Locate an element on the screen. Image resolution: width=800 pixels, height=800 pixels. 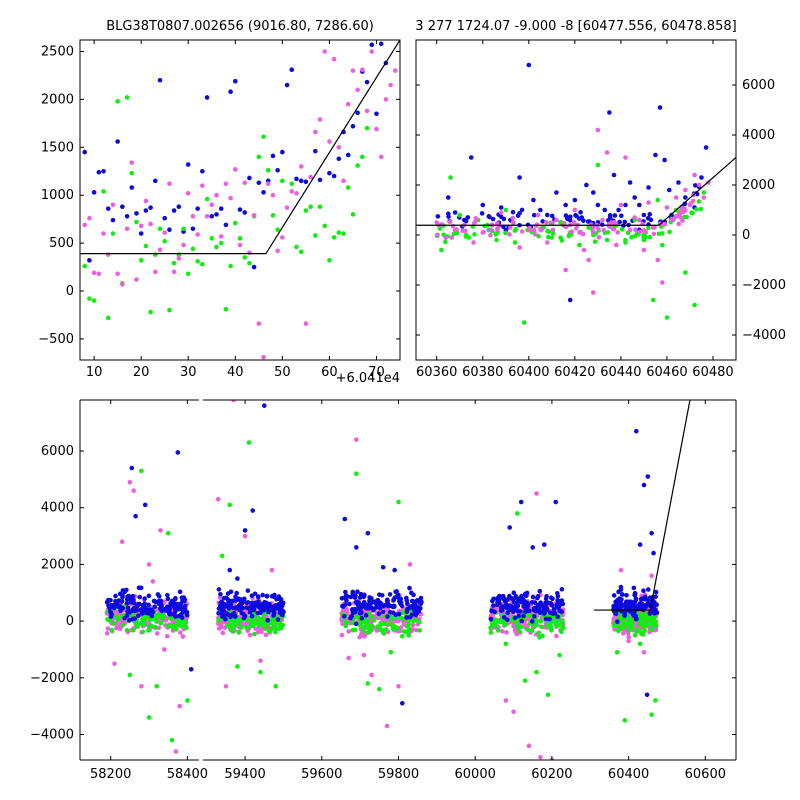
x-tick-label: 70 is located at coordinates (376, 372).